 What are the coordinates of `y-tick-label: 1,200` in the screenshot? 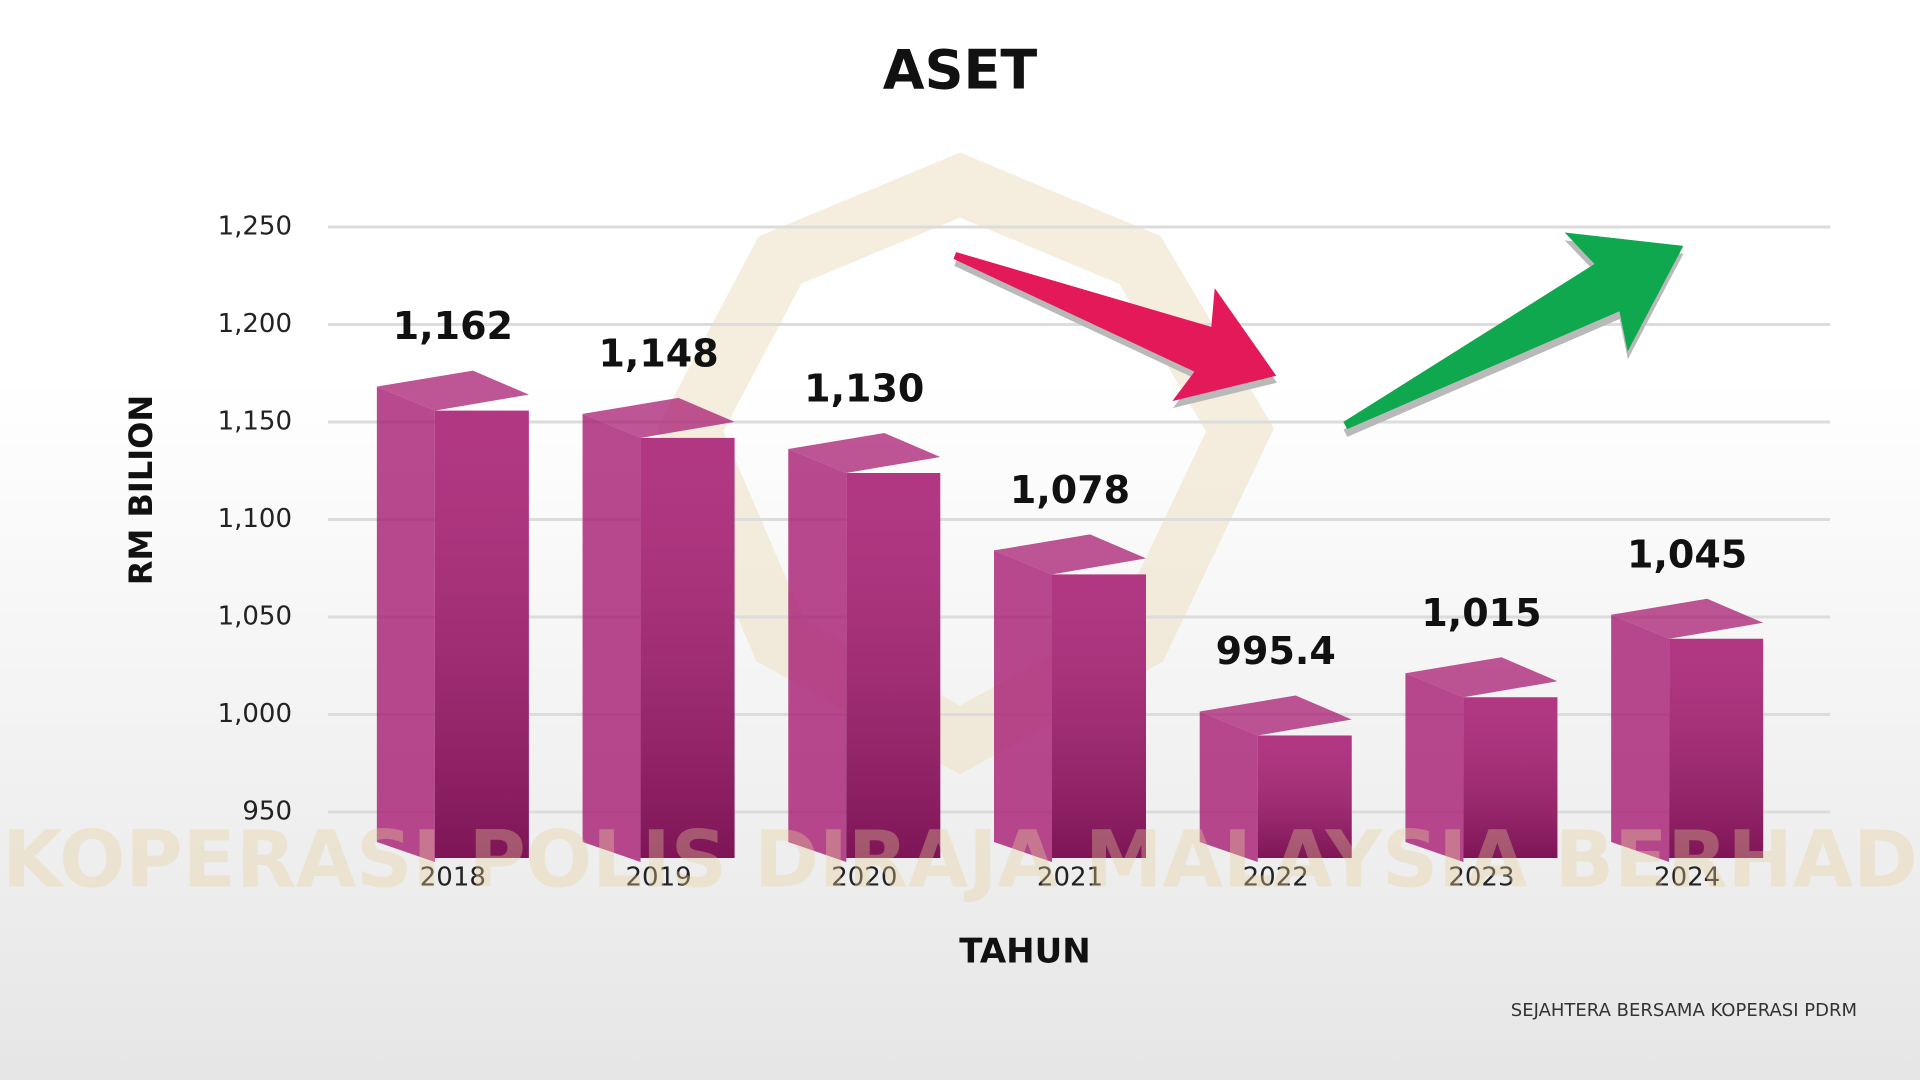 It's located at (255, 324).